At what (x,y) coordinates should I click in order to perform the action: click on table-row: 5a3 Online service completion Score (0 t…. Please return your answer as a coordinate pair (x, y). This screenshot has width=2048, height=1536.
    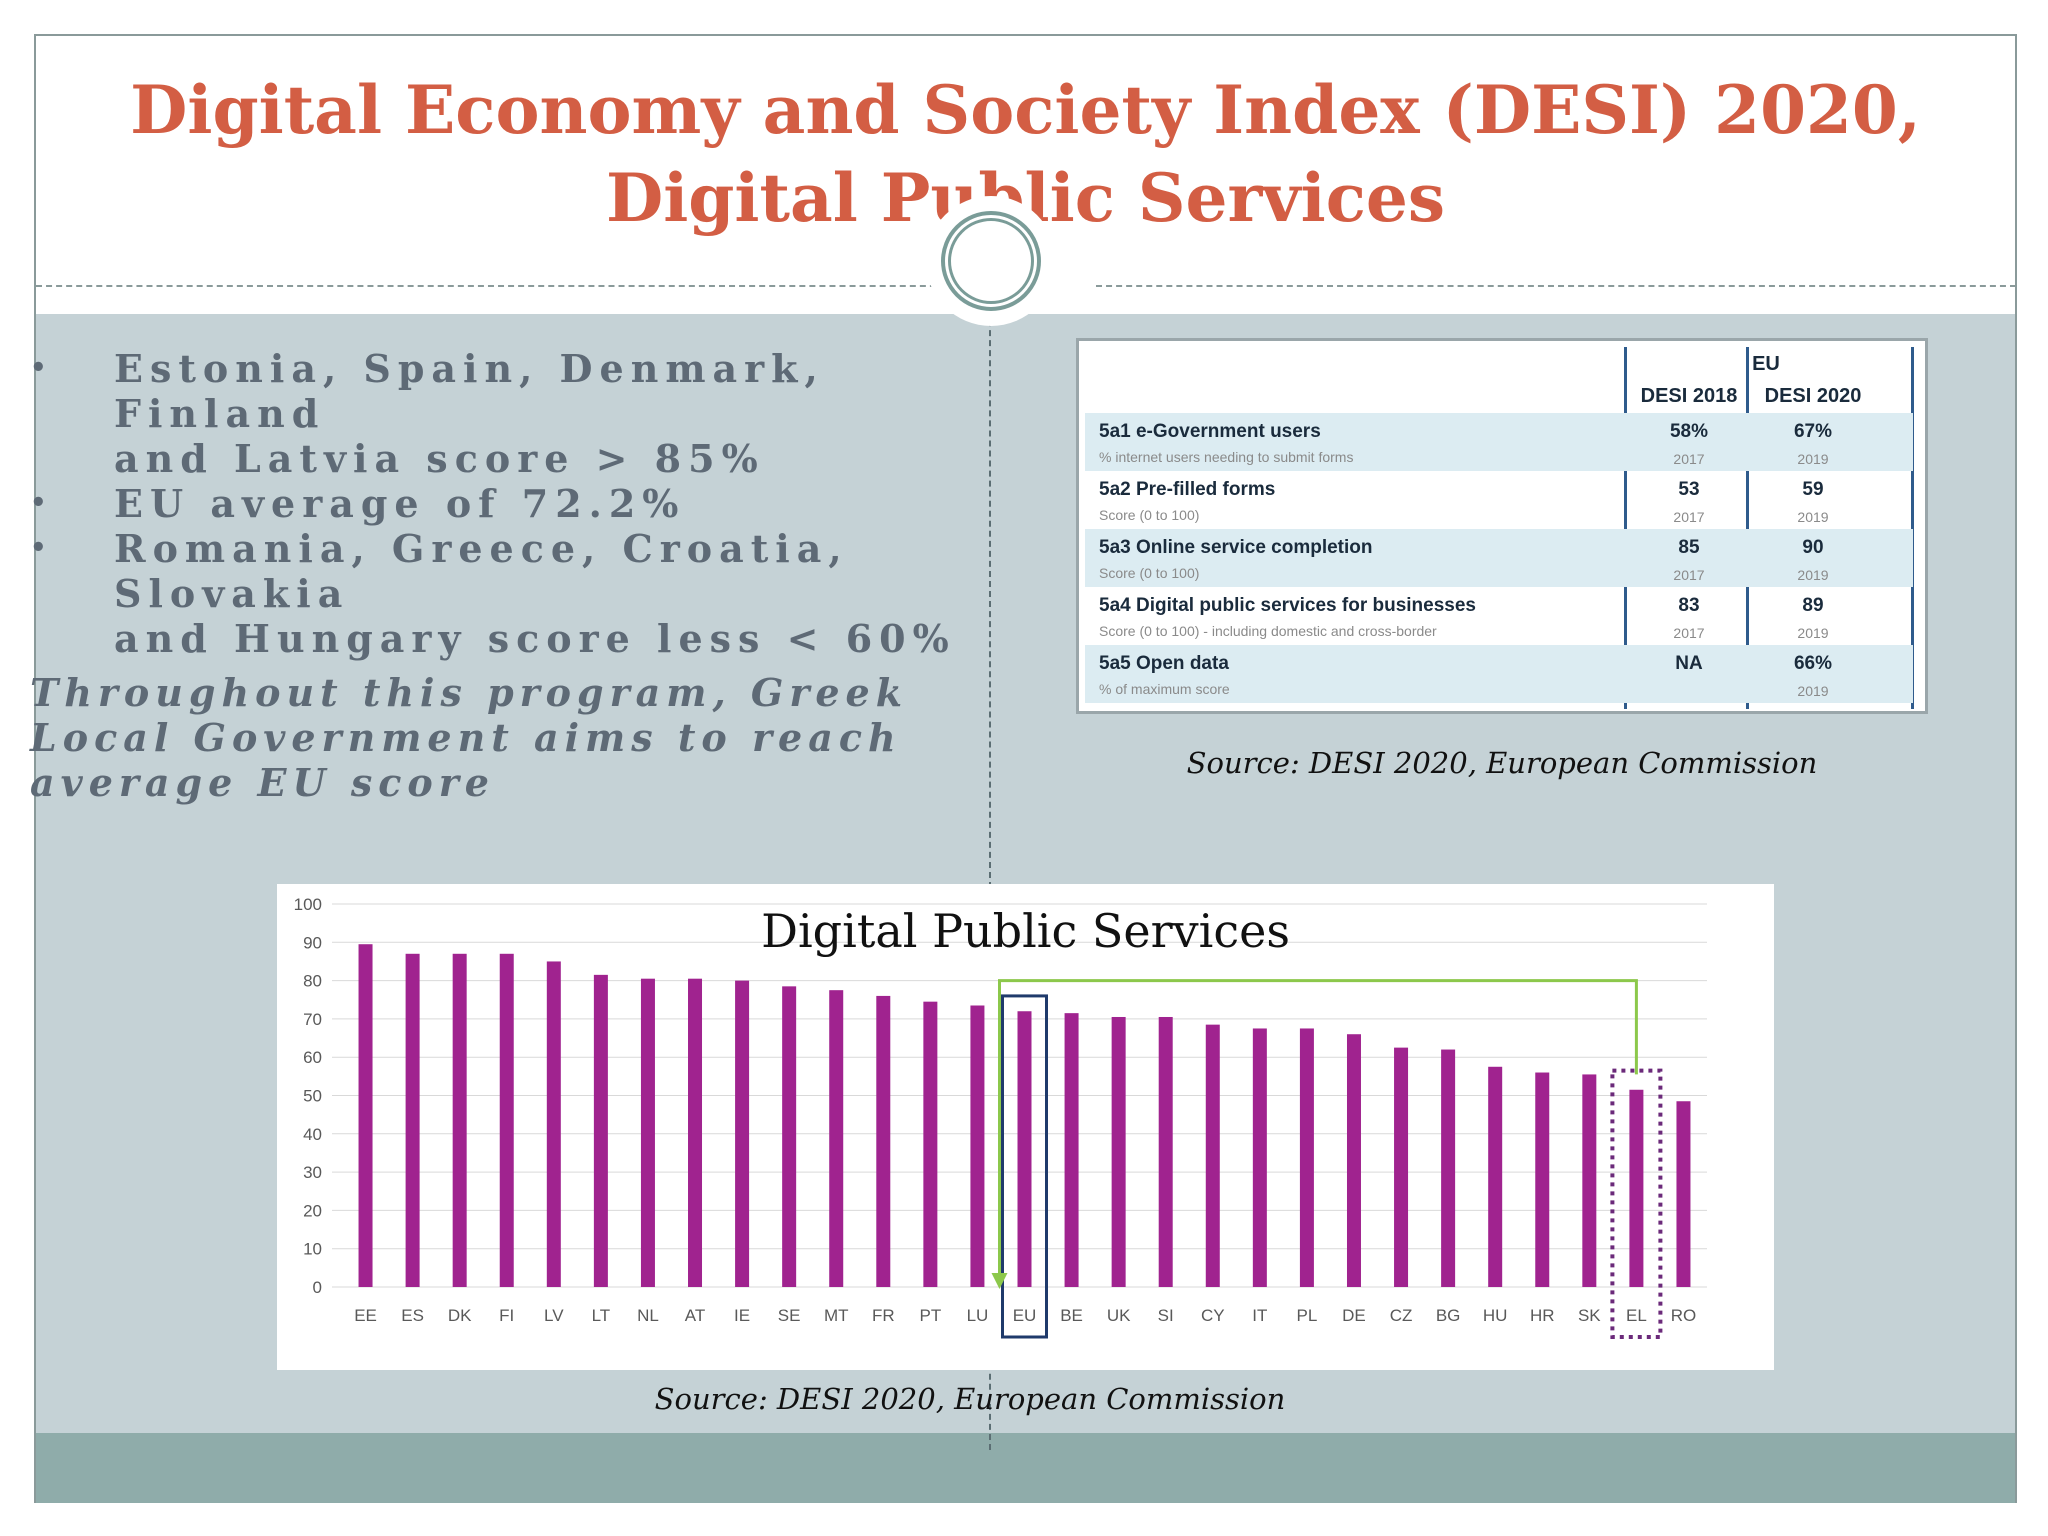
    Looking at the image, I should click on (1499, 558).